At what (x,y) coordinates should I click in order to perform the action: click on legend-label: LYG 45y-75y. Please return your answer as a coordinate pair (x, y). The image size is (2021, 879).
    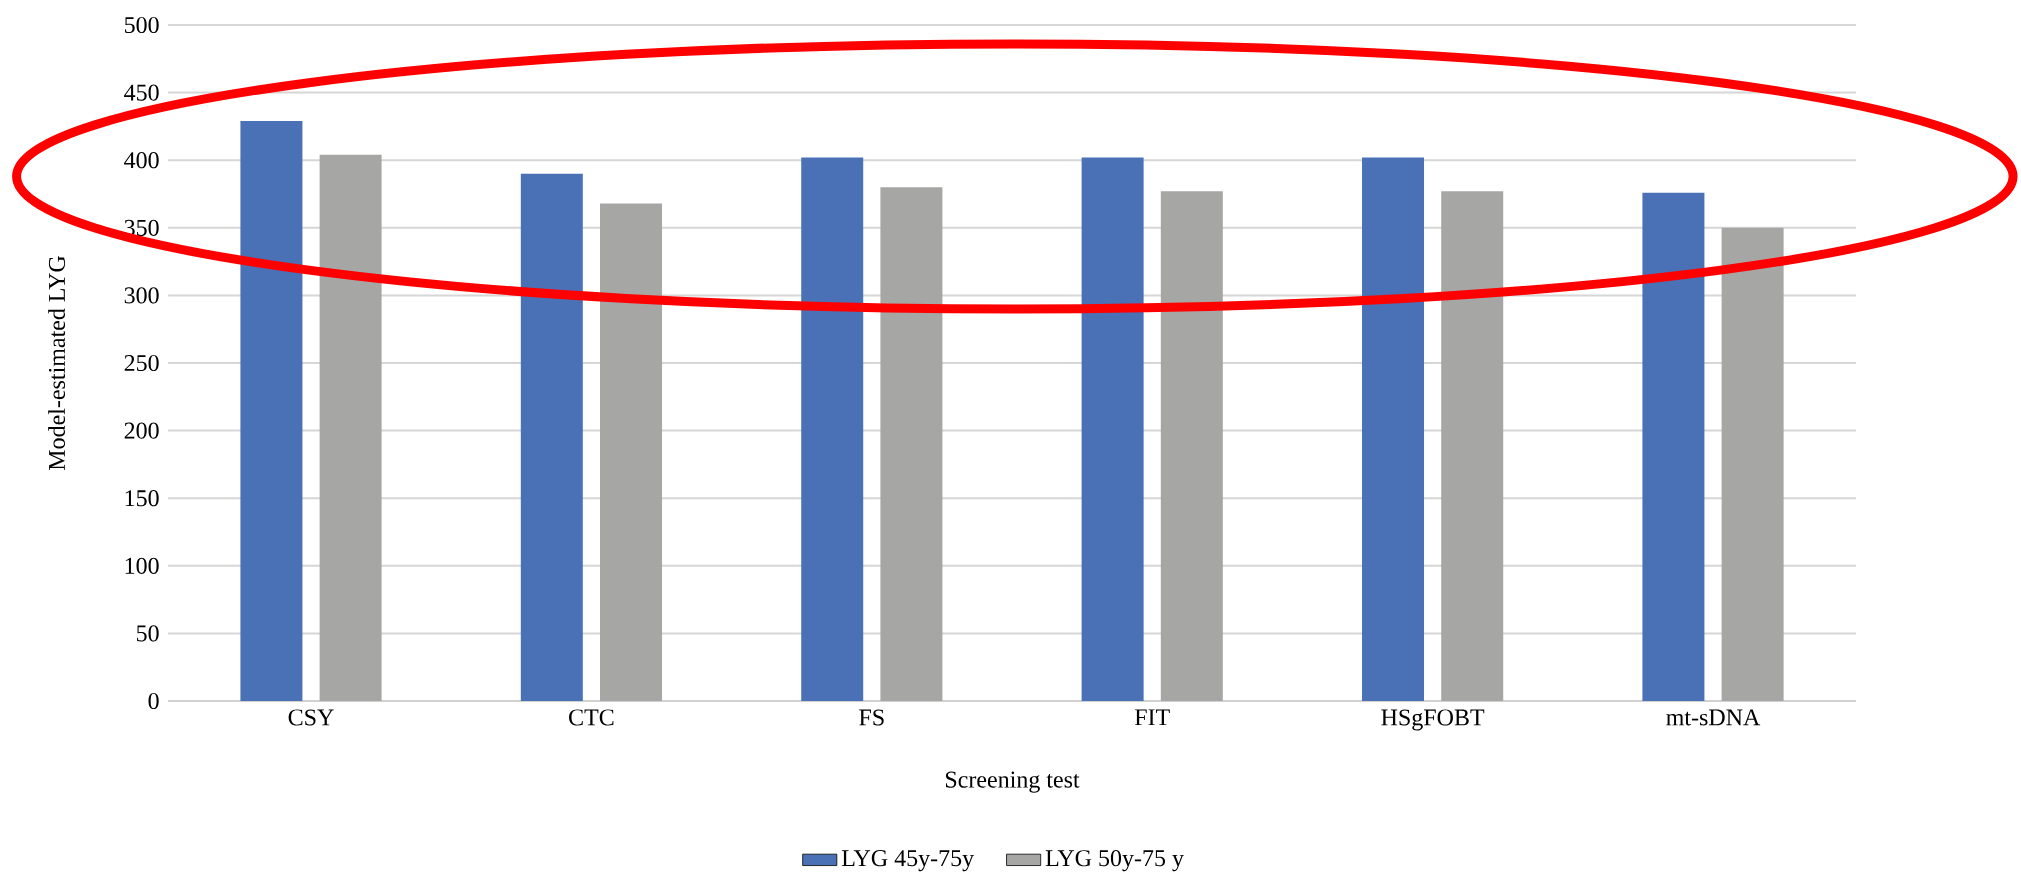
    Looking at the image, I should click on (908, 861).